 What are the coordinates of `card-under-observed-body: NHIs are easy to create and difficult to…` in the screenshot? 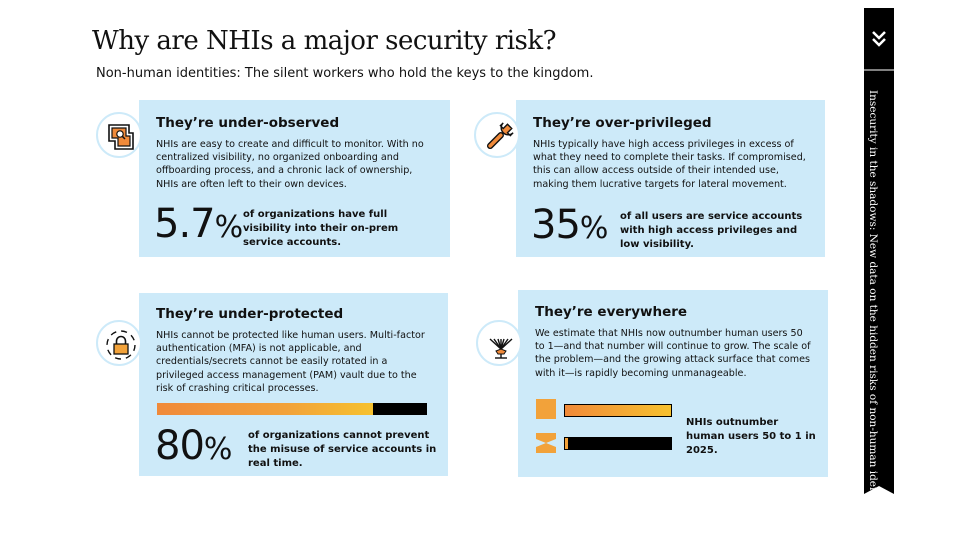 It's located at (290, 164).